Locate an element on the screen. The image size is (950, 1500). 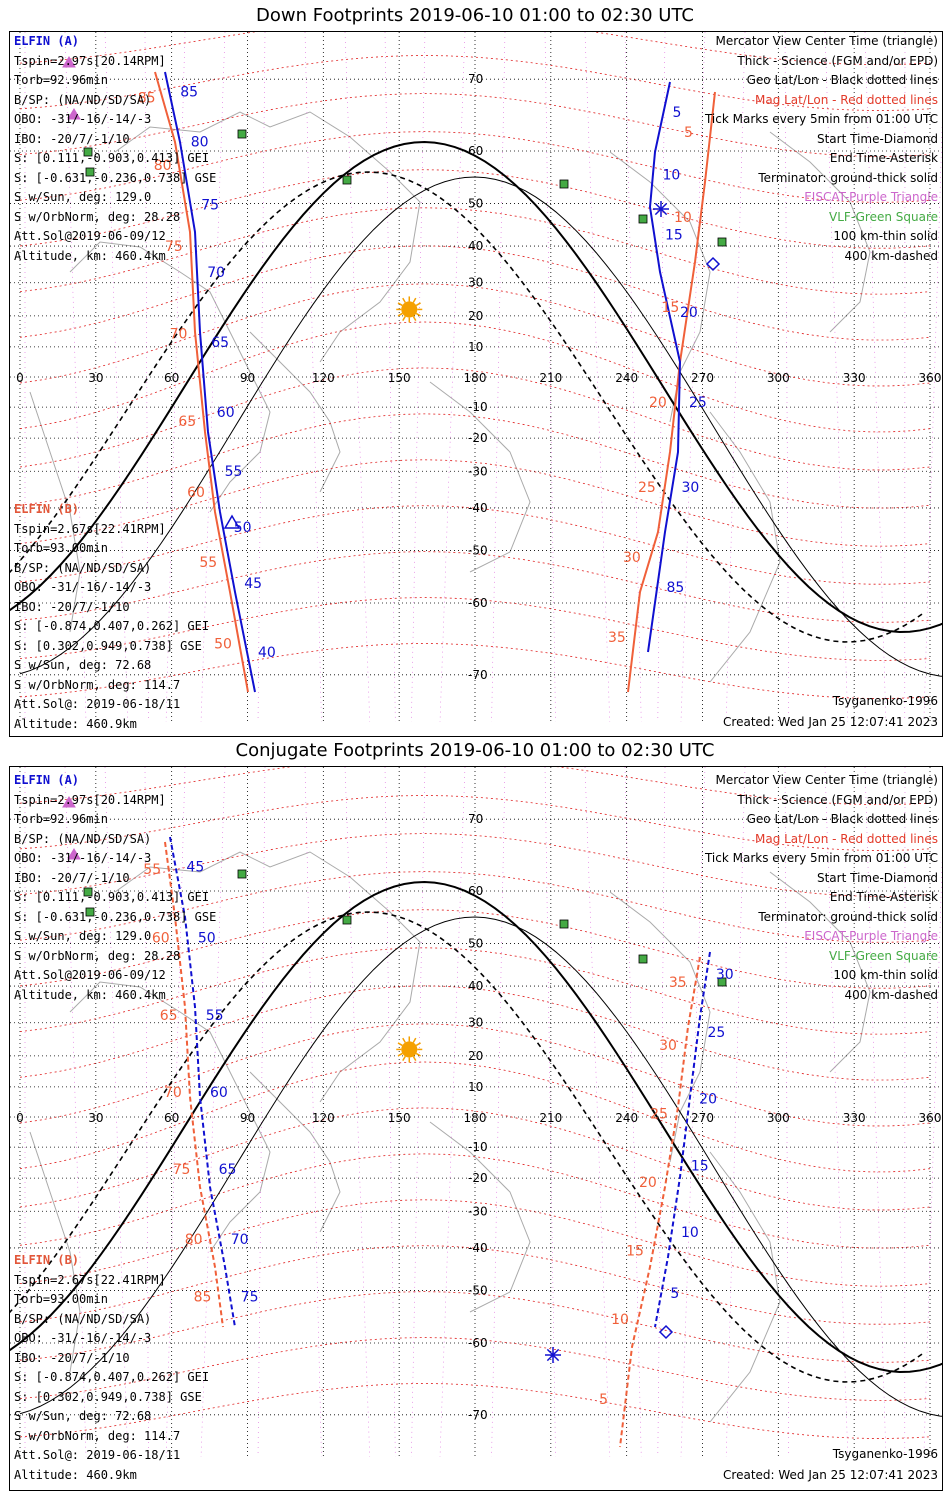
elfin-a-line: IBO: -20/7/-1/10 is located at coordinates (72, 877).